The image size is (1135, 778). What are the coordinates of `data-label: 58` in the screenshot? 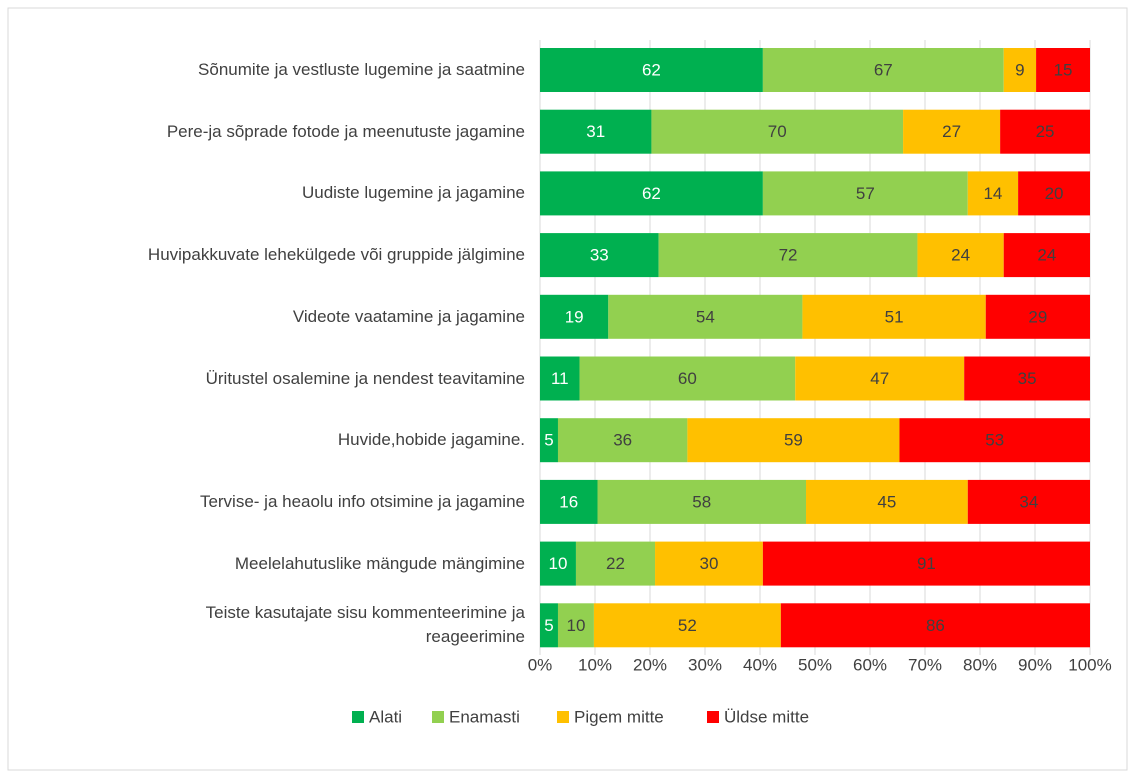 It's located at (701, 501).